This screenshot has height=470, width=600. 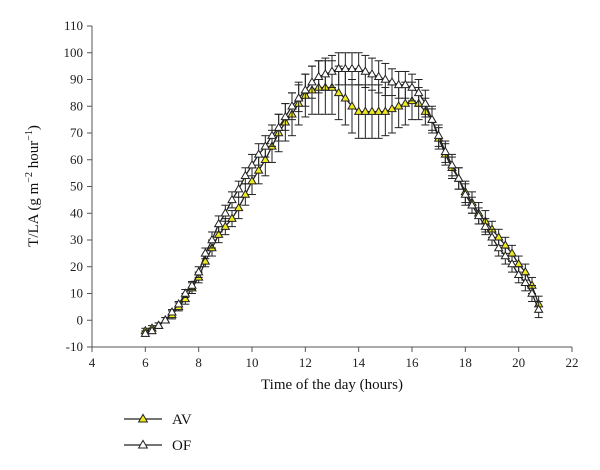 I want to click on x-axis-label: Time of the day (hours), so click(x=332, y=385).